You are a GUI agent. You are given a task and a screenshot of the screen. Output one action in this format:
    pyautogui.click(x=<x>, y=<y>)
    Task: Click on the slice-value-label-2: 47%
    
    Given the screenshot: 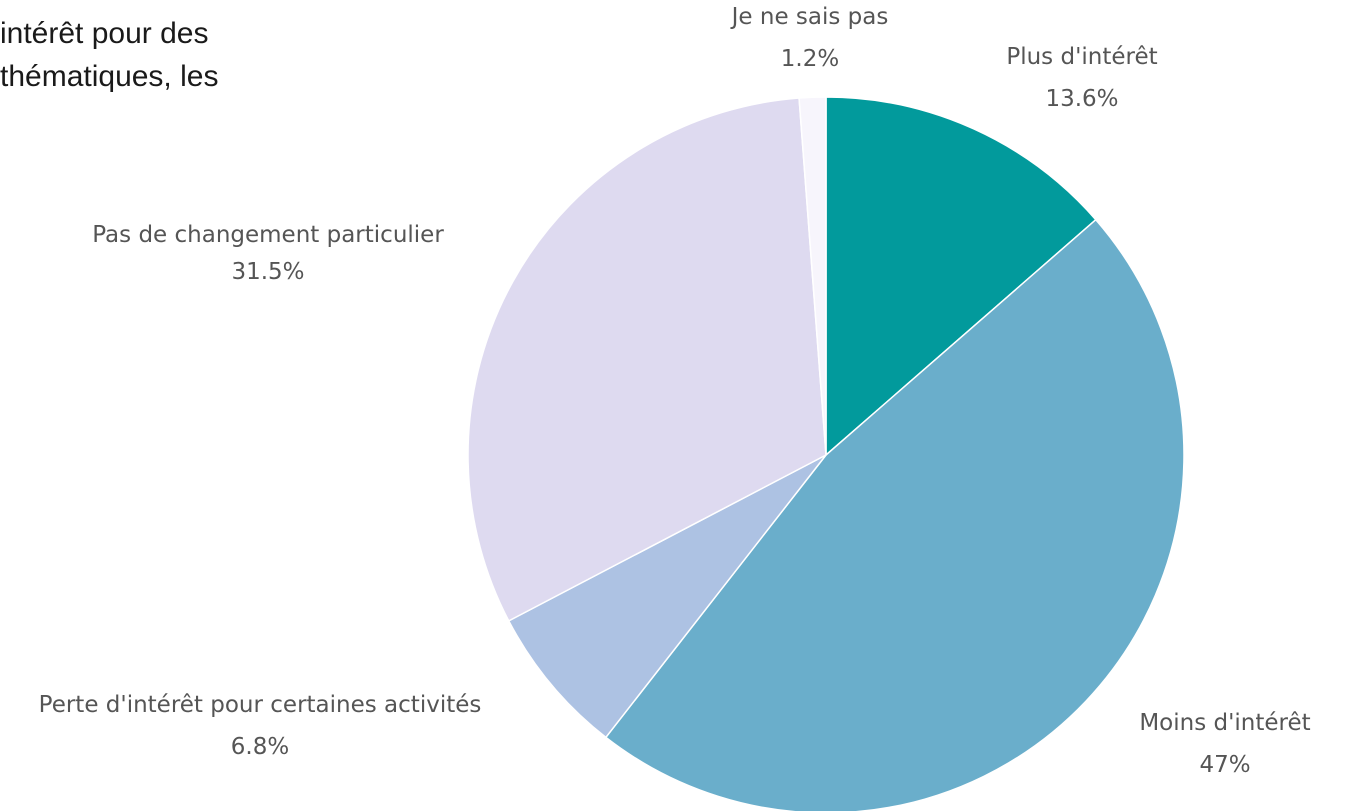 What is the action you would take?
    pyautogui.click(x=1224, y=765)
    